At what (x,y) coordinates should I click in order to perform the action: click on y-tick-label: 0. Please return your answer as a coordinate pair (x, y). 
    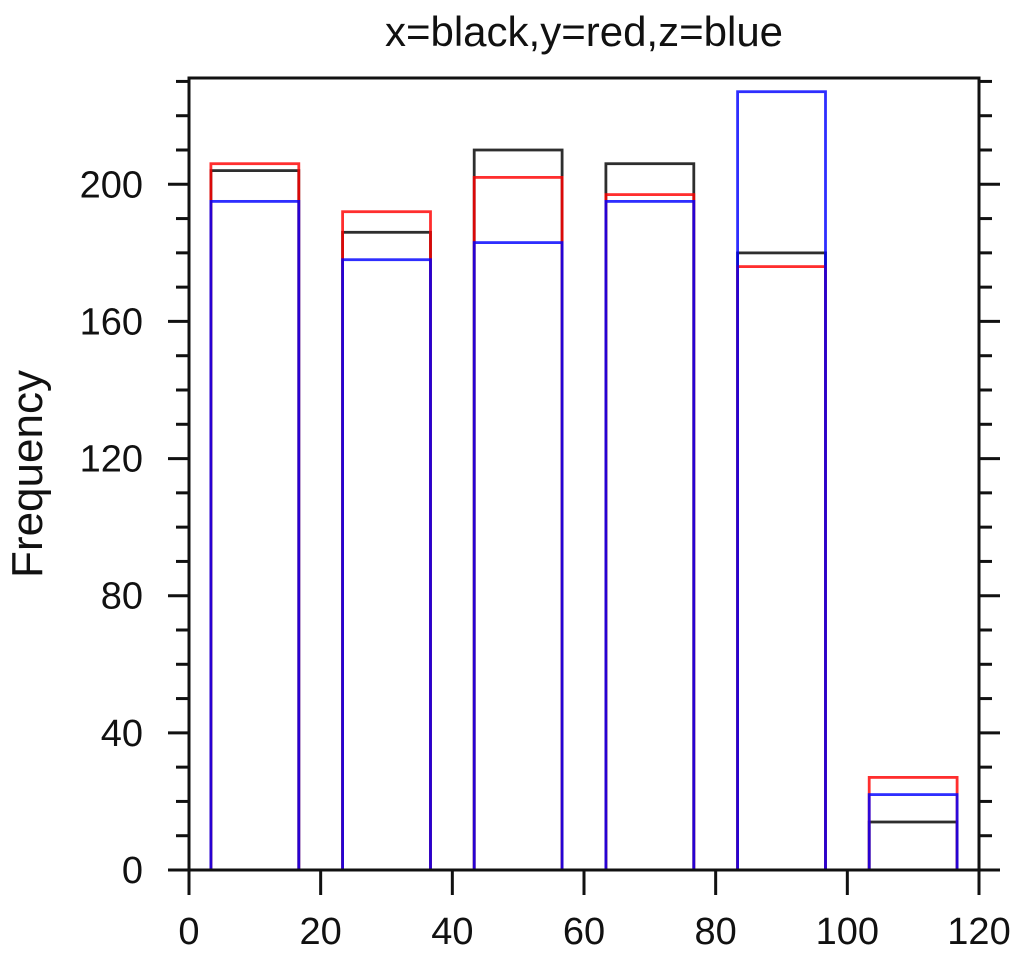
    Looking at the image, I should click on (132, 871).